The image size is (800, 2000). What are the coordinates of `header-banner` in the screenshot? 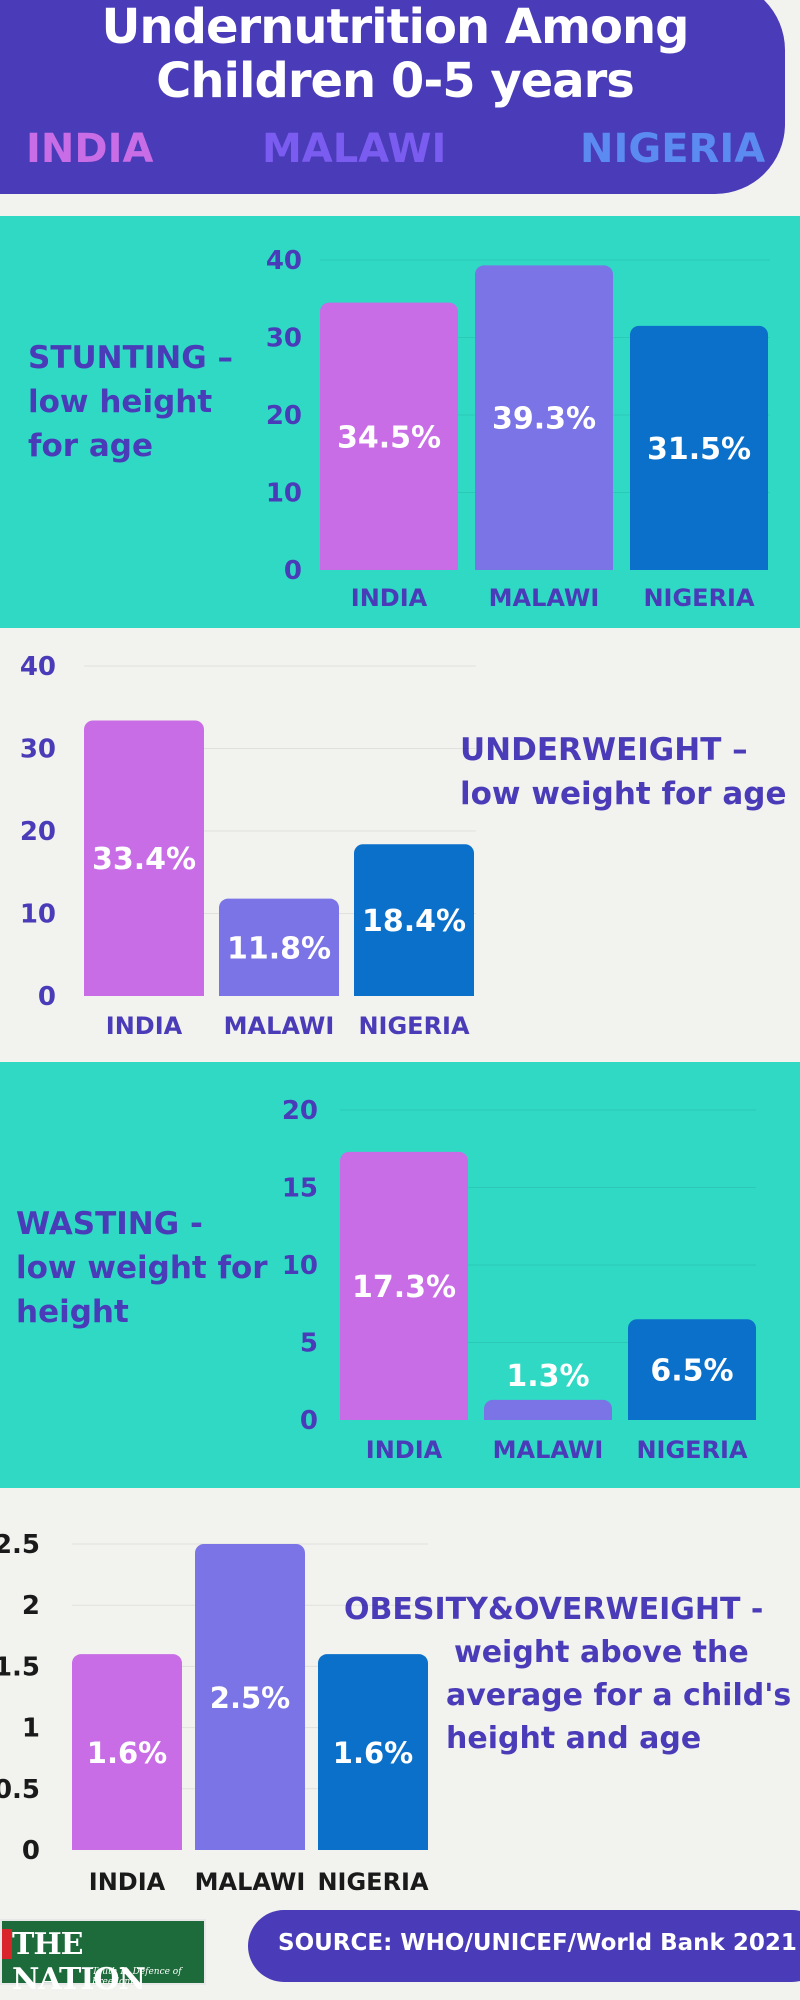 It's located at (392, 97).